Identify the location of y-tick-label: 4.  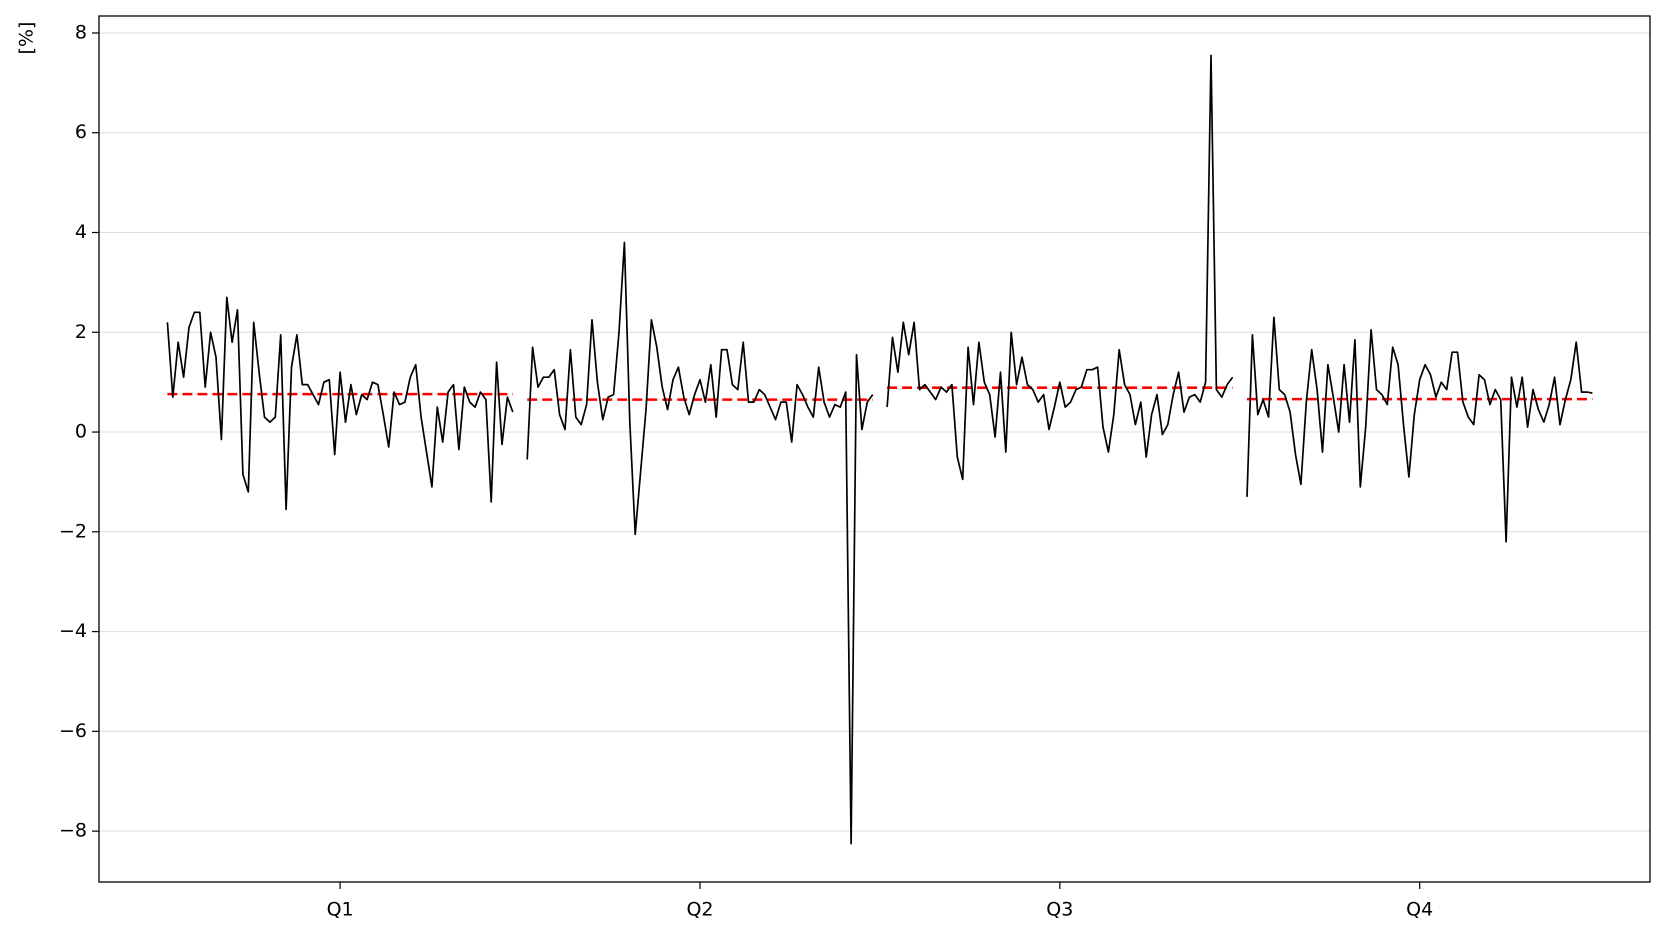
(81, 232).